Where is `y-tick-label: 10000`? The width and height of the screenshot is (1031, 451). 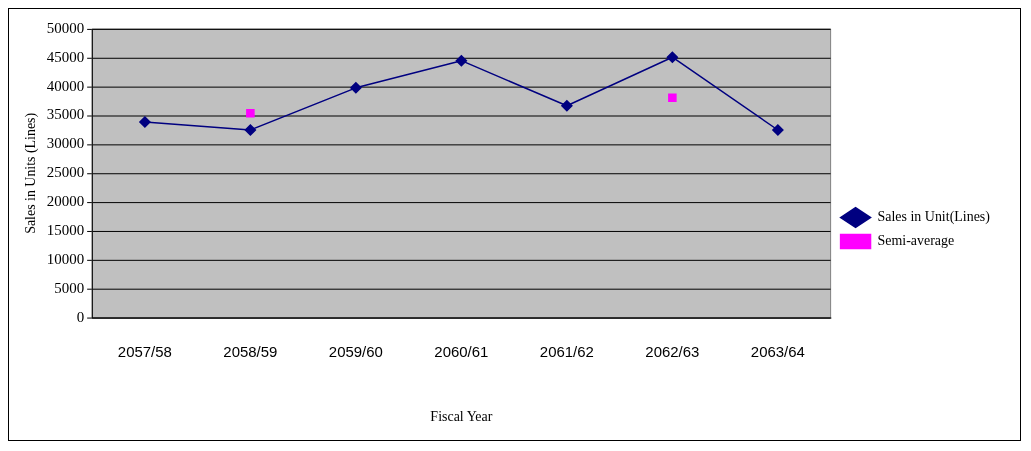
y-tick-label: 10000 is located at coordinates (65, 258).